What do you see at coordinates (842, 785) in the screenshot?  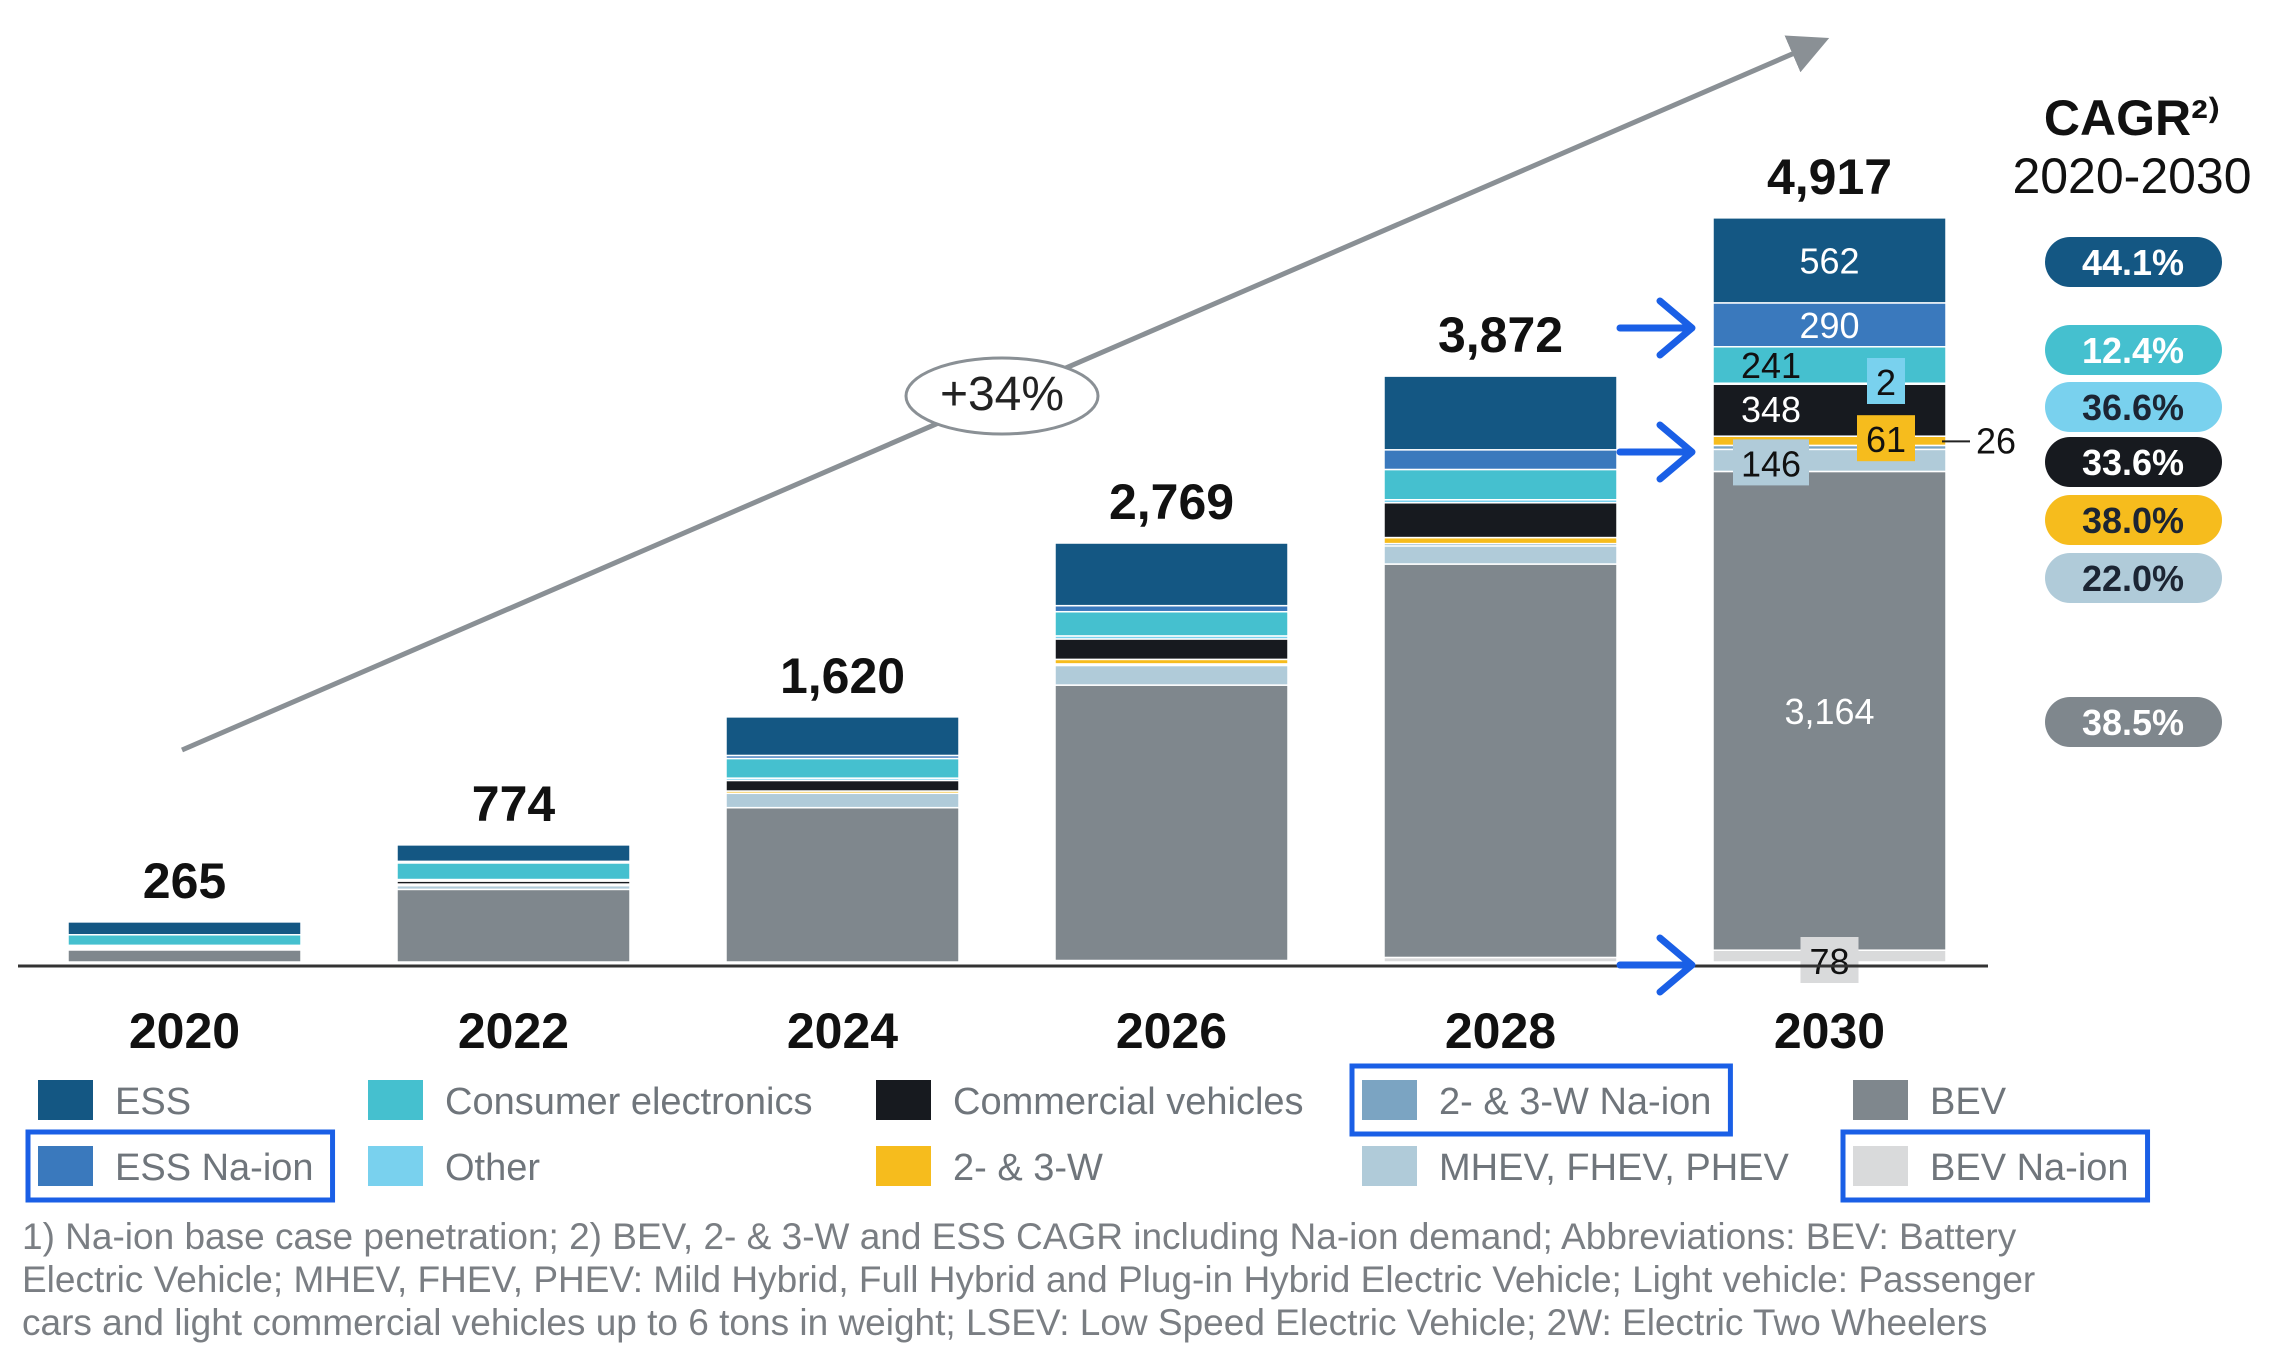 I see `bar-segment-commercial-2024` at bounding box center [842, 785].